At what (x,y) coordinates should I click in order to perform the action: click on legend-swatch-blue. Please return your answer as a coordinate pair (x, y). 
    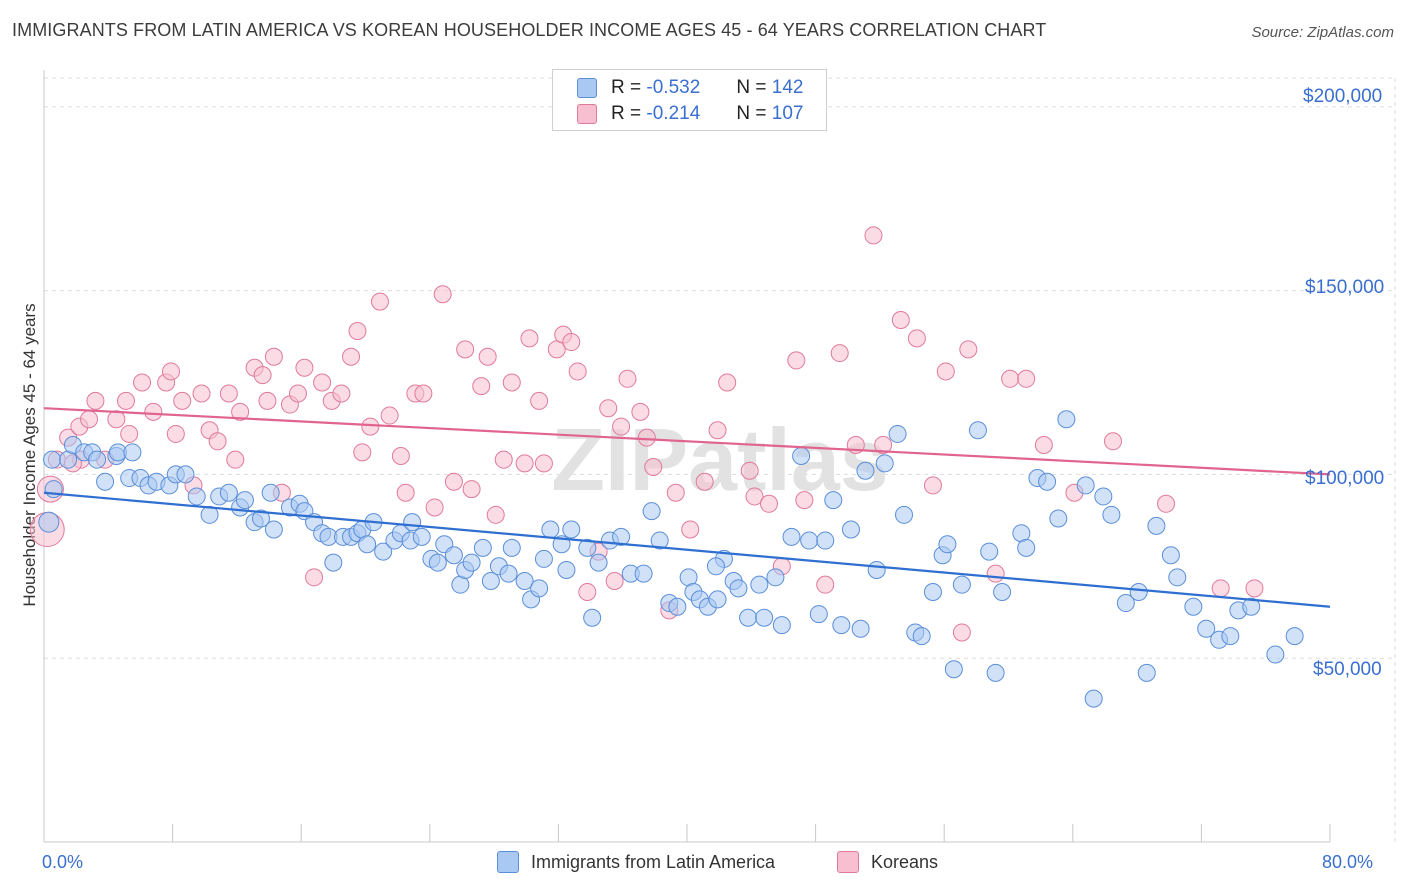
    Looking at the image, I should click on (508, 862).